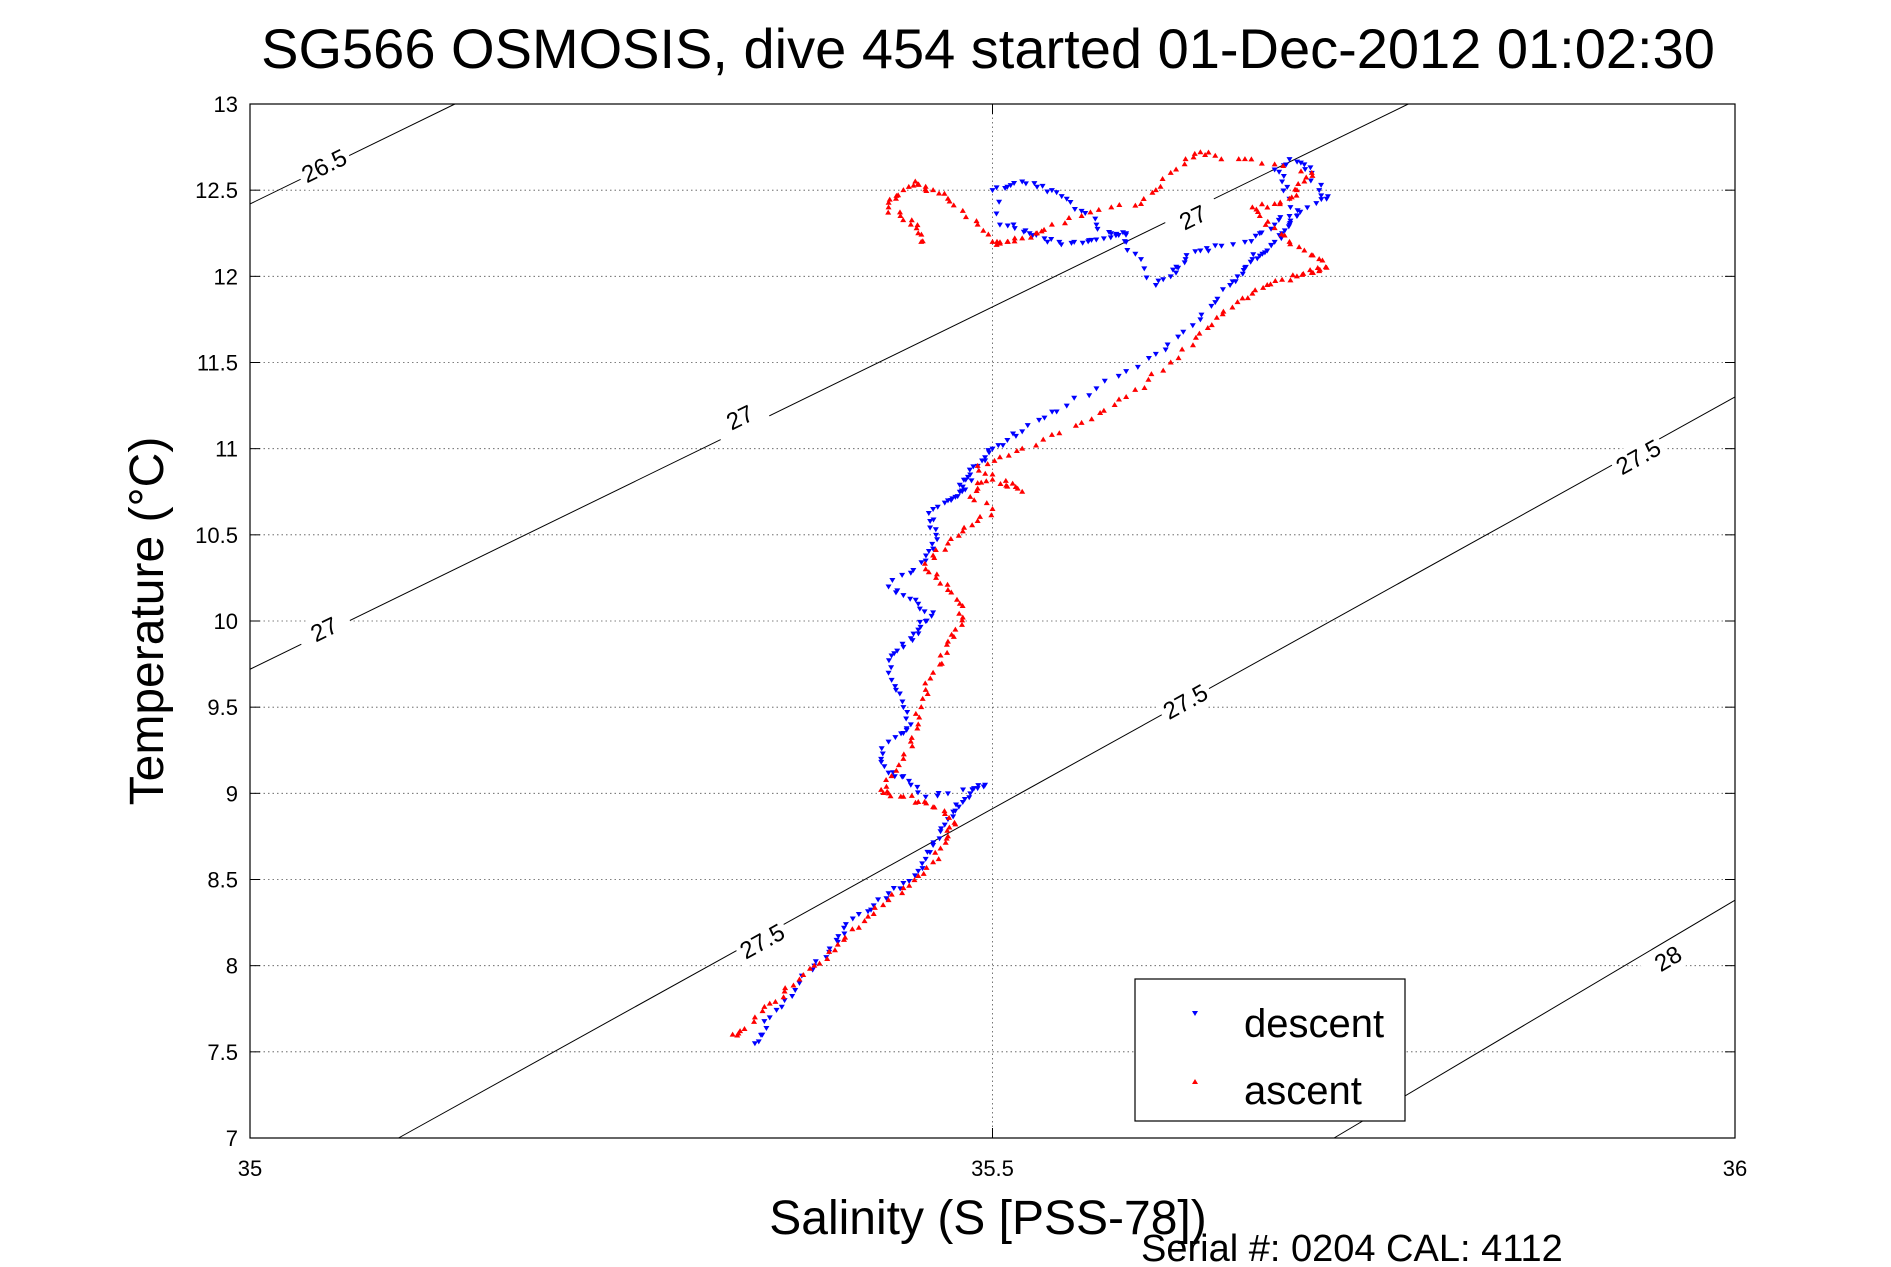  I want to click on y-tick-label: 8, so click(232, 966).